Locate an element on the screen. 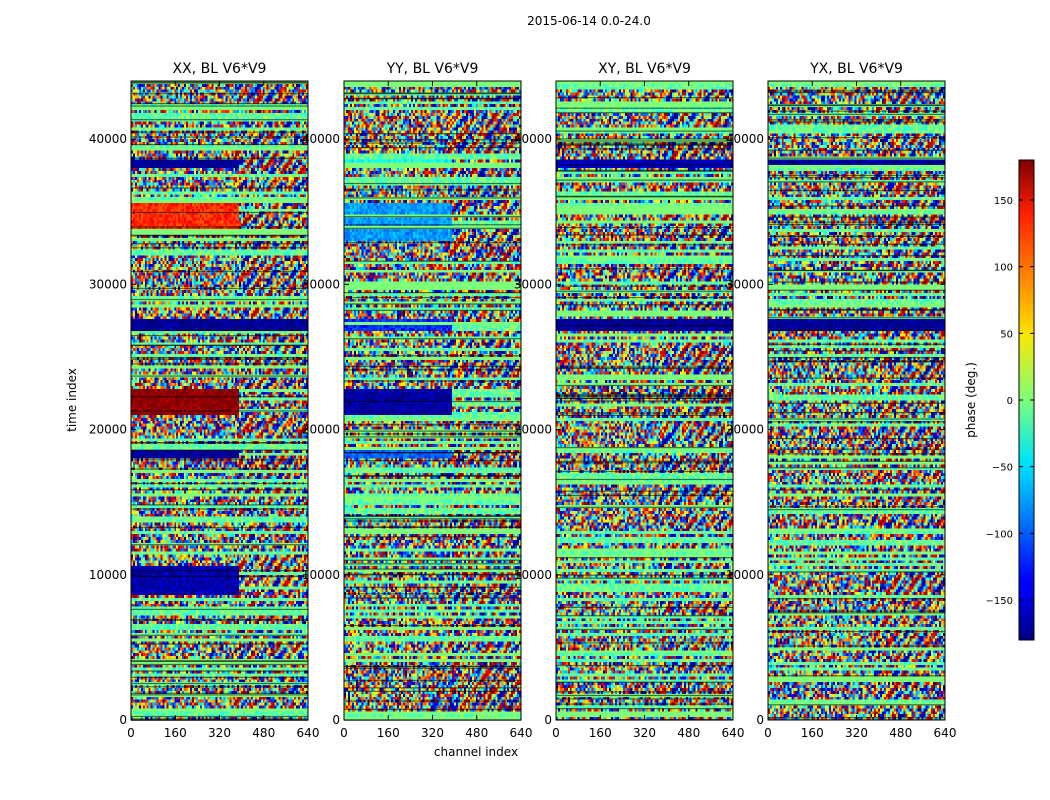 This screenshot has width=1050, height=800. x-tick-label: 640 is located at coordinates (308, 733).